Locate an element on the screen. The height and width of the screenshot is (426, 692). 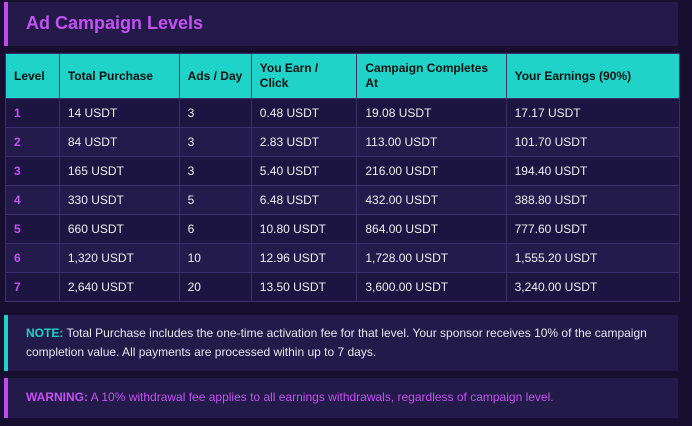
table-cell: 194.40 USDT is located at coordinates (593, 171).